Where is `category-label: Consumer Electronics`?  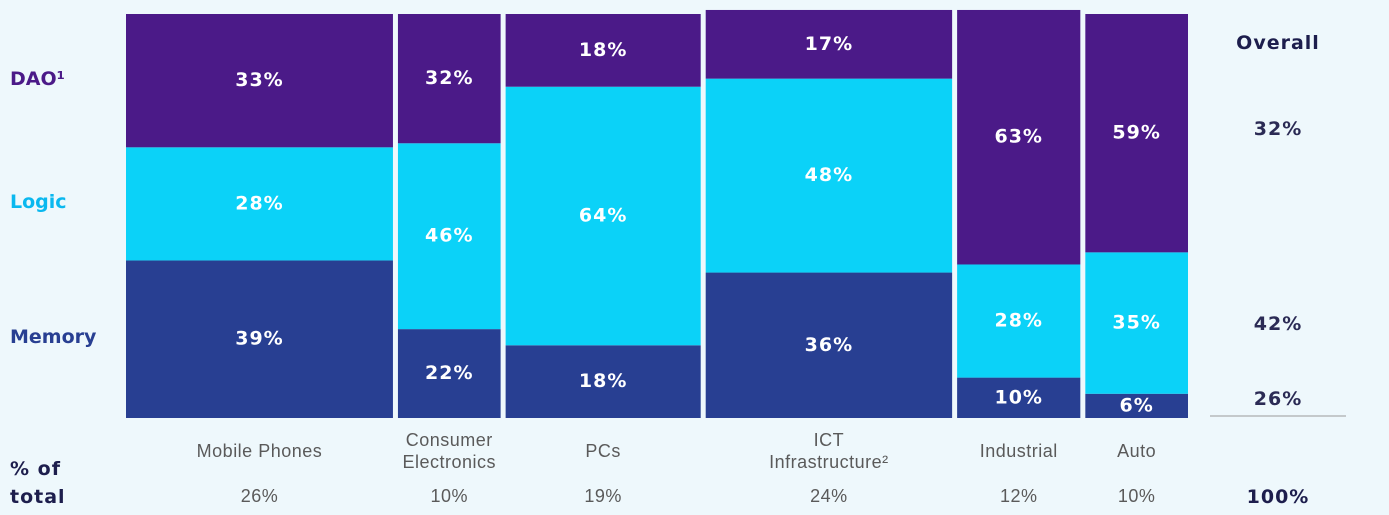 category-label: Consumer Electronics is located at coordinates (449, 451).